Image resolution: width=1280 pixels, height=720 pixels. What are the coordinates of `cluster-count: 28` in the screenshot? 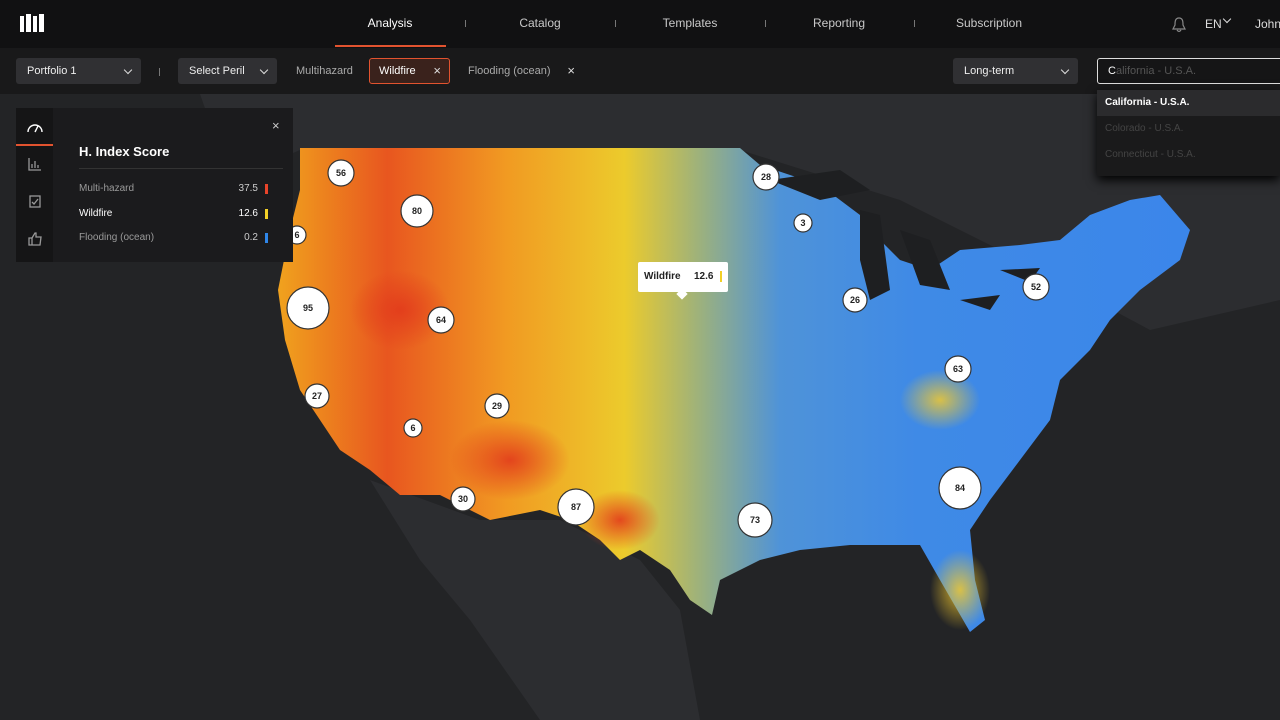 It's located at (766, 177).